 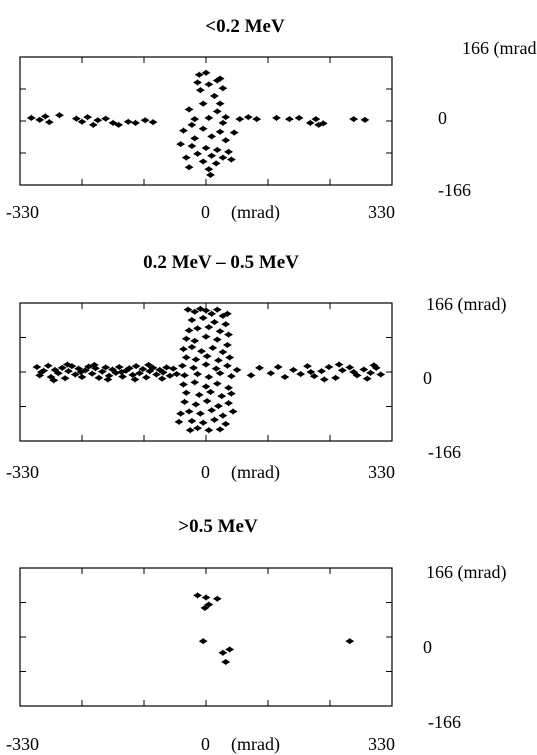 I want to click on panel-1-y-zero-label: 0, so click(x=442, y=118).